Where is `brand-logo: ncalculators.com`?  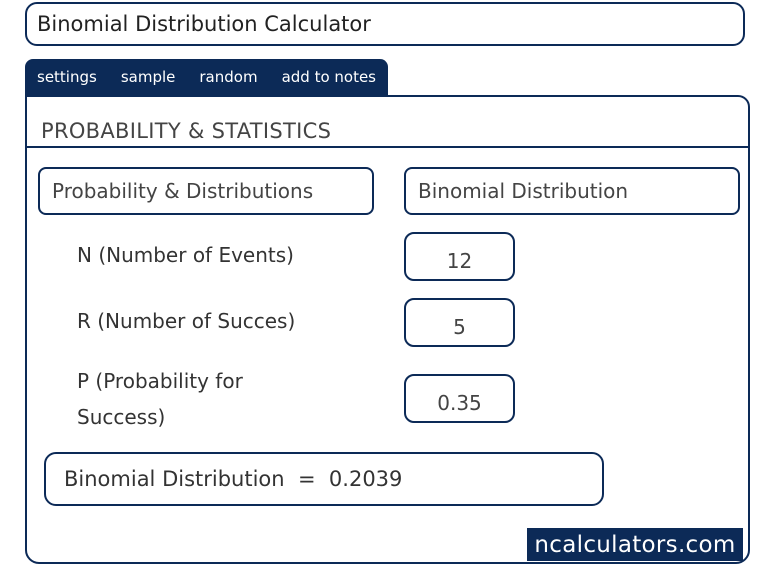
brand-logo: ncalculators.com is located at coordinates (635, 544).